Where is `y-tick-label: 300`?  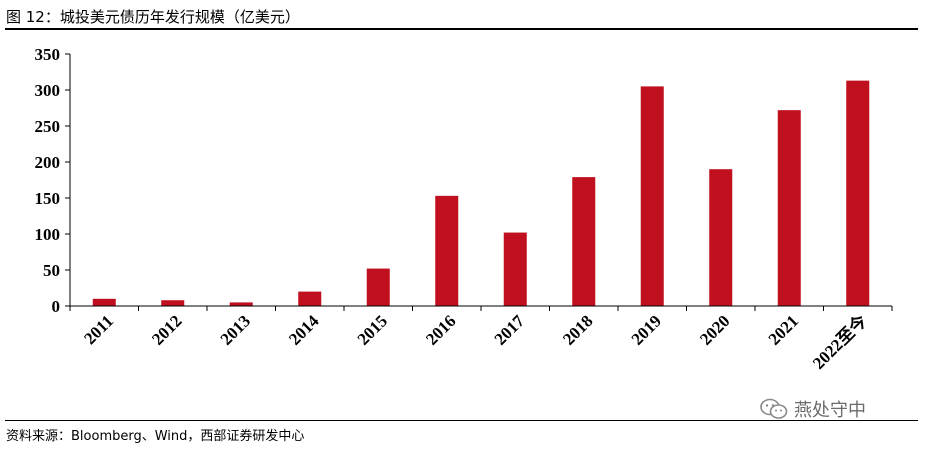
y-tick-label: 300 is located at coordinates (48, 90).